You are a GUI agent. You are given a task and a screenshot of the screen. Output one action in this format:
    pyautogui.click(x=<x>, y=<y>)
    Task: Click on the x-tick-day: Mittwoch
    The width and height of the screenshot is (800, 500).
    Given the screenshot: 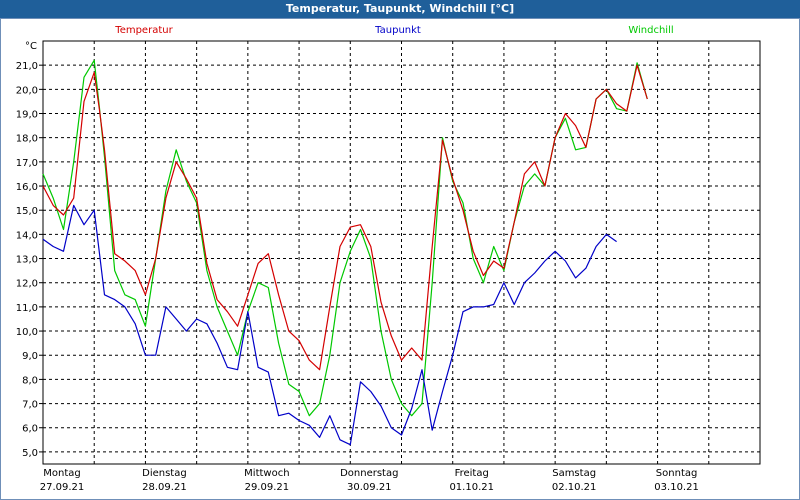 What is the action you would take?
    pyautogui.click(x=266, y=473)
    